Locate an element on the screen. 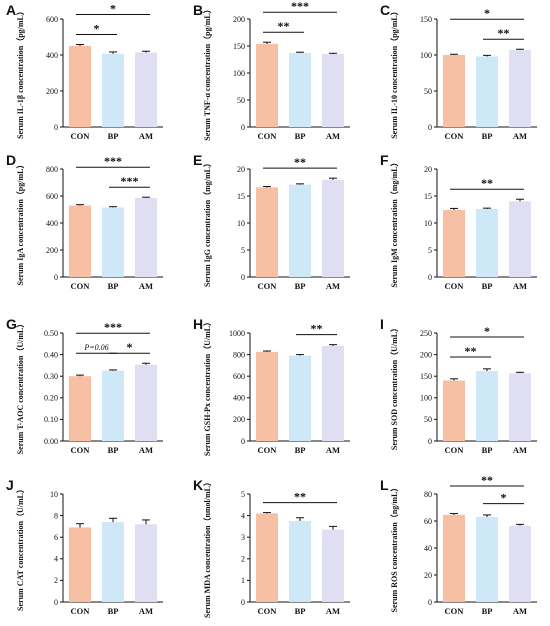 The width and height of the screenshot is (550, 626). panel-e-bar-bp is located at coordinates (300, 230).